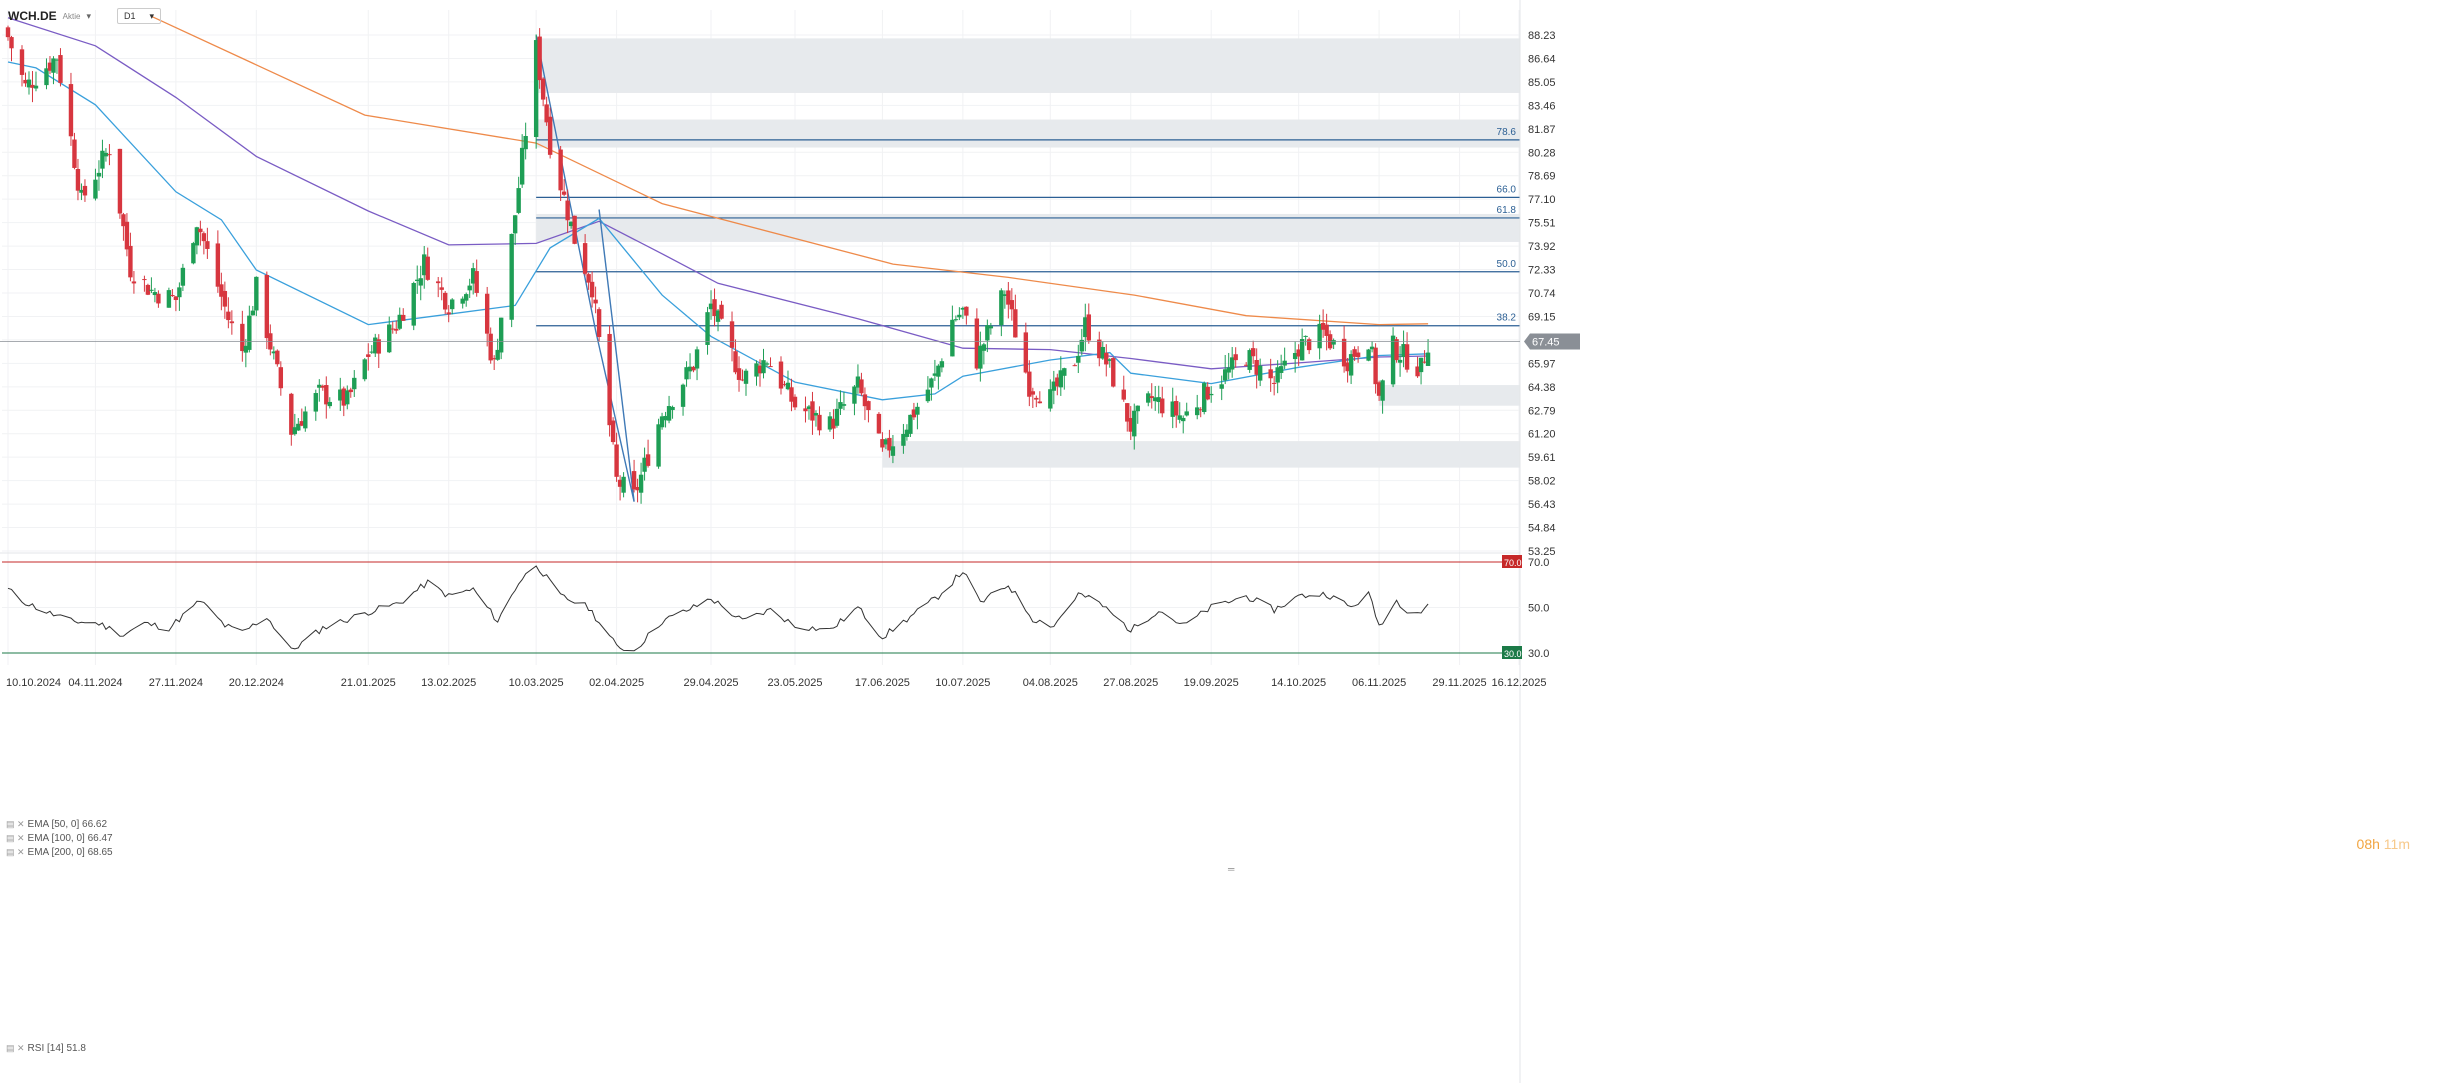 The width and height of the screenshot is (2450, 1083). What do you see at coordinates (59, 852) in the screenshot?
I see `ema200-legend: ▤ ✕ EMA [200, 0] 68.65` at bounding box center [59, 852].